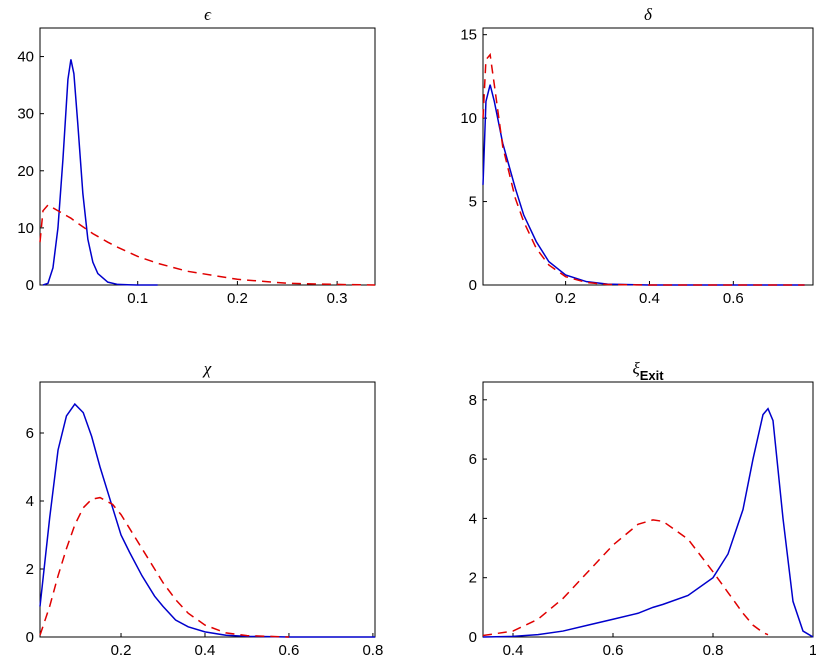  I want to click on subplot-title: ξExit, so click(648, 371).